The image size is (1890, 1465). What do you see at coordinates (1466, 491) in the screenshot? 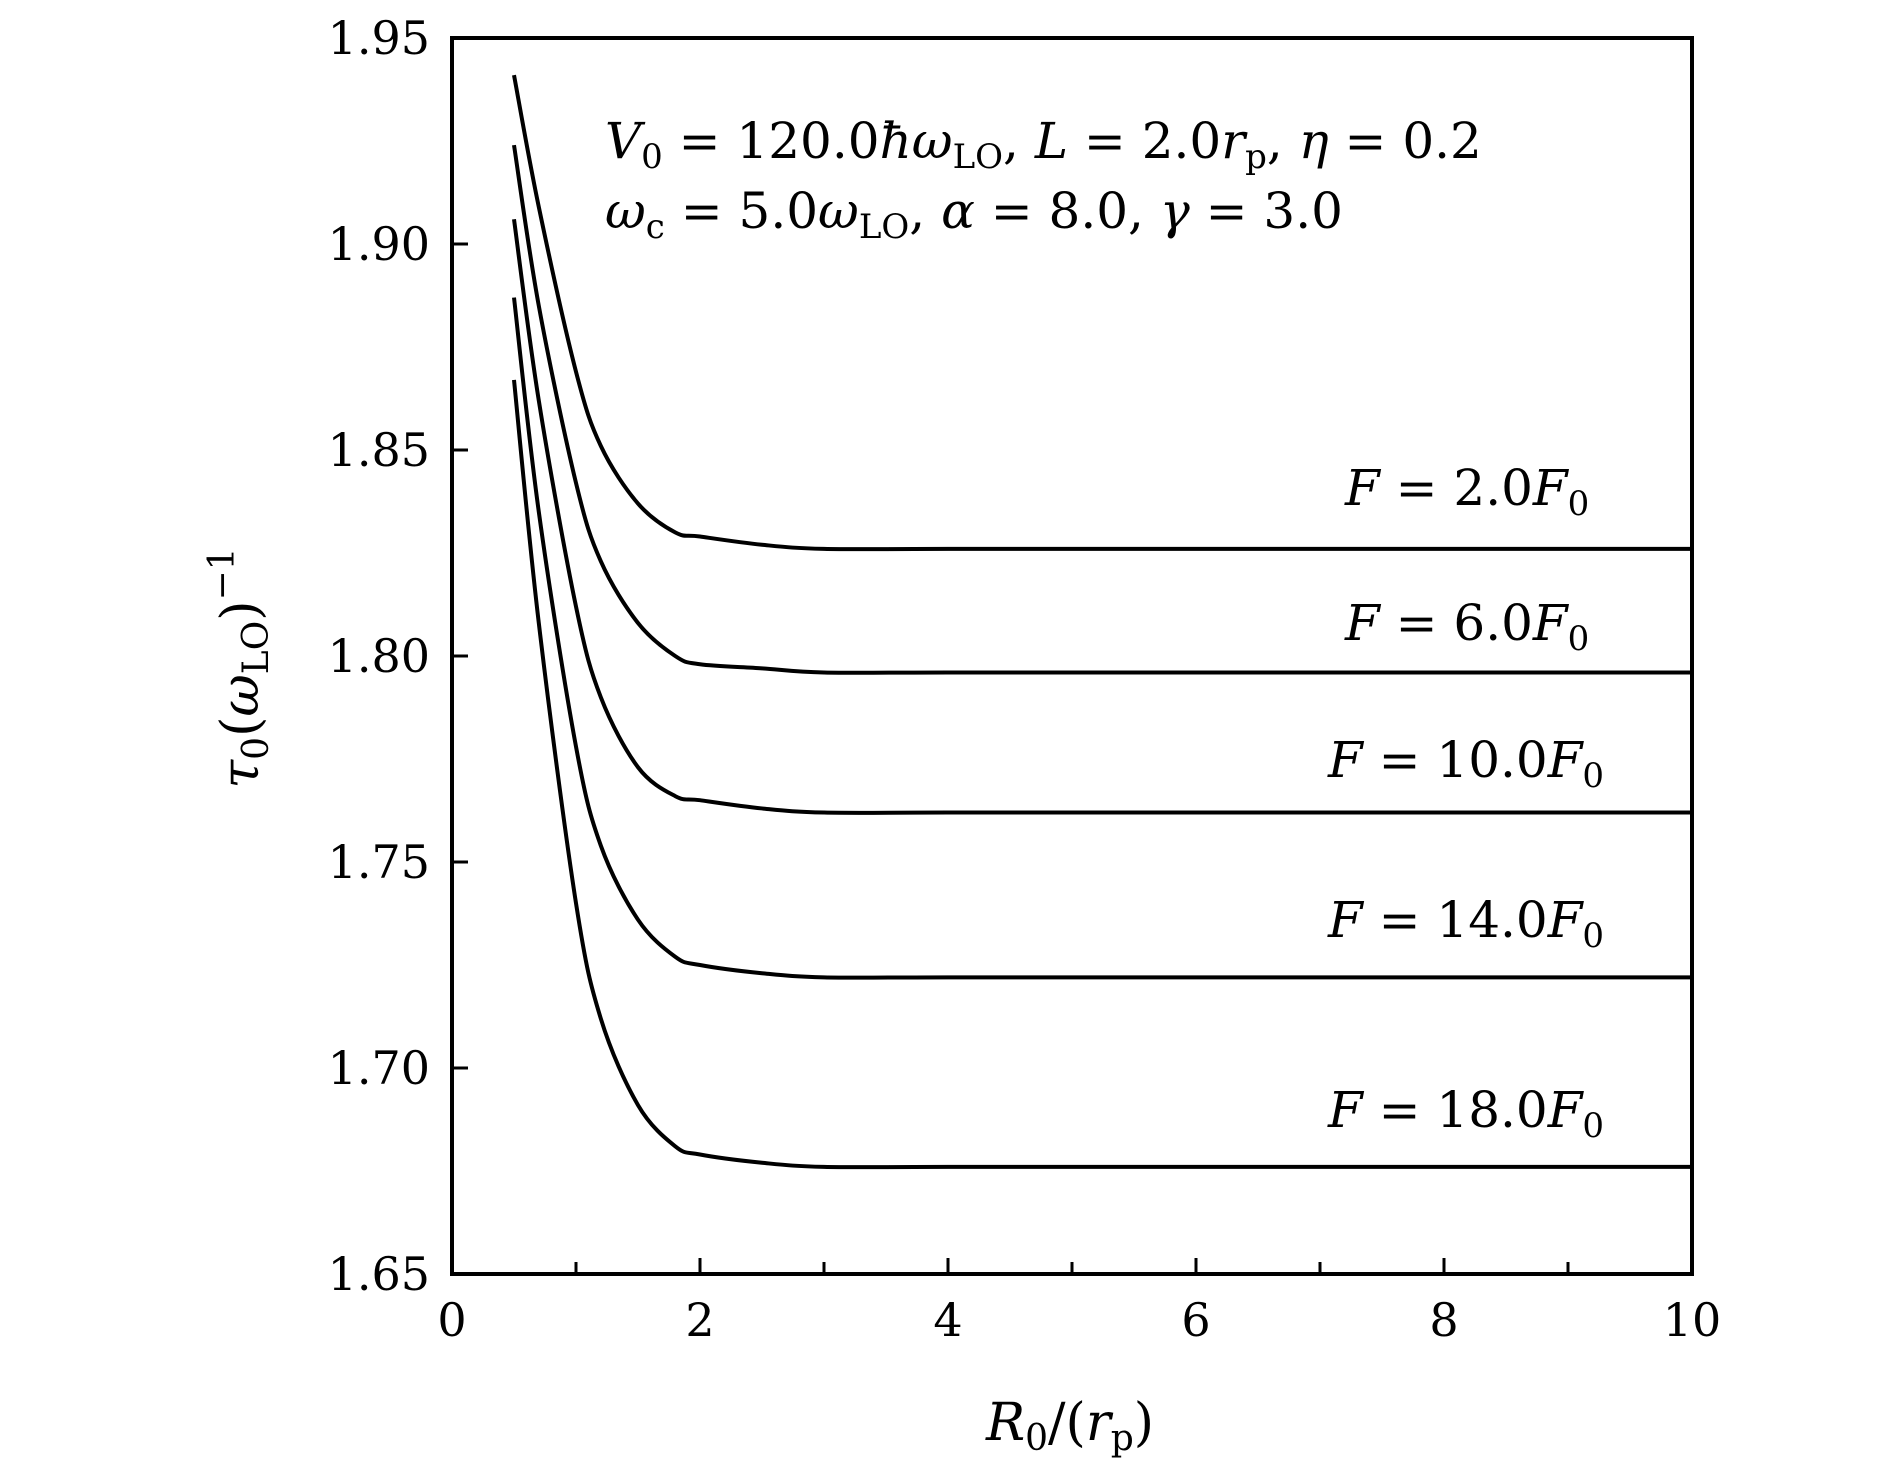
I see `series-label-f2: F = 2.0F0` at bounding box center [1466, 491].